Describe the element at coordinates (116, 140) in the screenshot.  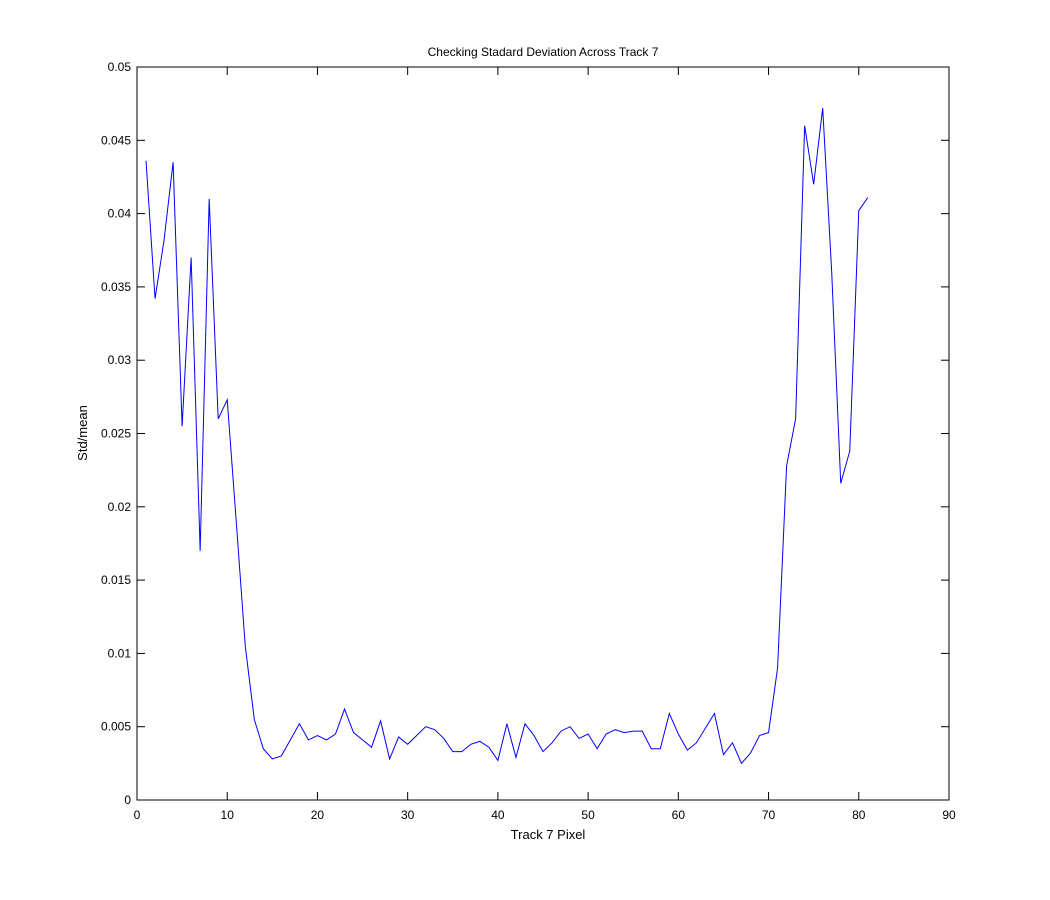
I see `y-tick-label: 0.045` at that location.